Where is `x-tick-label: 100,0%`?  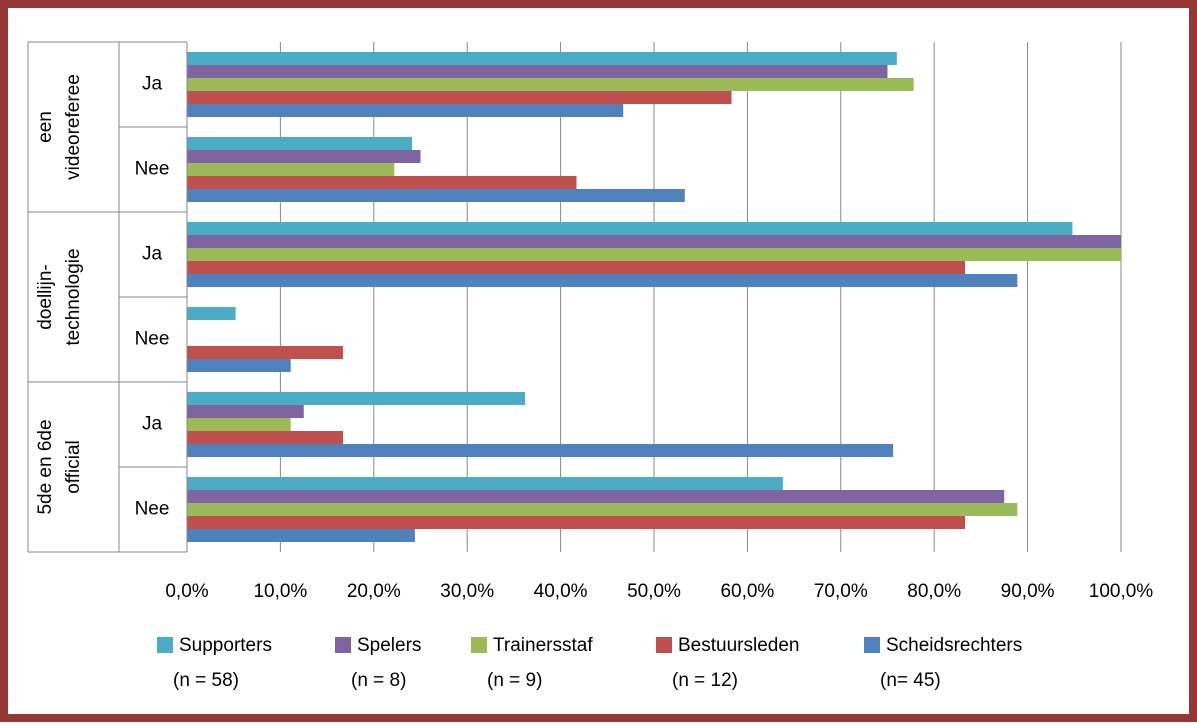 x-tick-label: 100,0% is located at coordinates (1121, 591).